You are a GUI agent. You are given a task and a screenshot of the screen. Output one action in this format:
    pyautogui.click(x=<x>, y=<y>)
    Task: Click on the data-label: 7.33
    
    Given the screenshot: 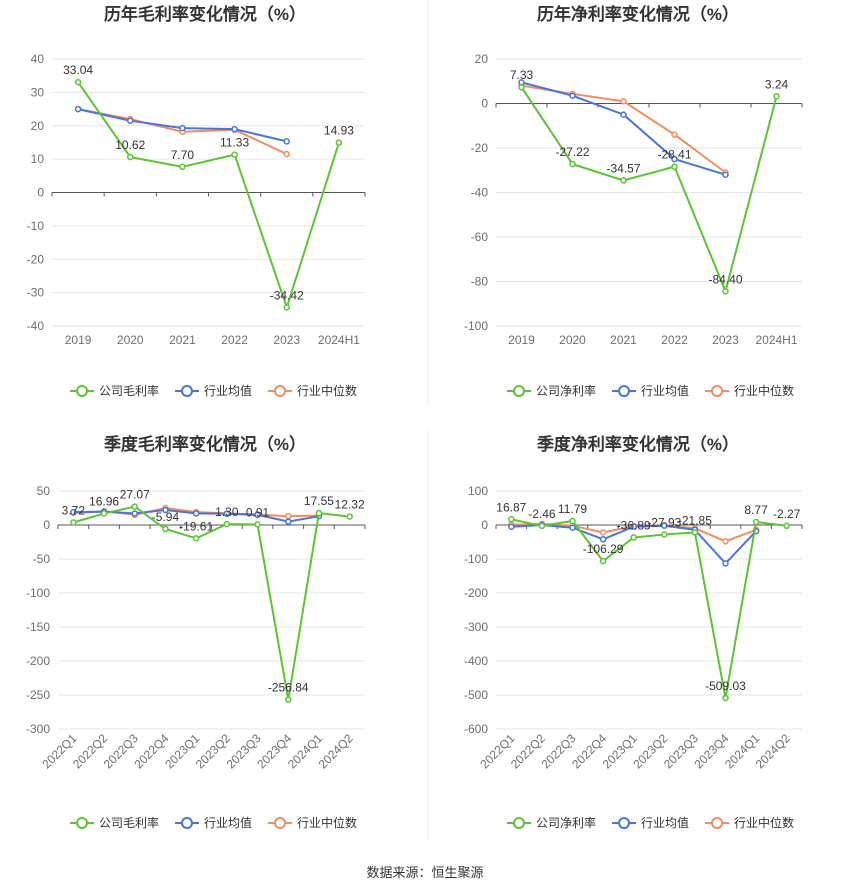 What is the action you would take?
    pyautogui.click(x=522, y=75)
    